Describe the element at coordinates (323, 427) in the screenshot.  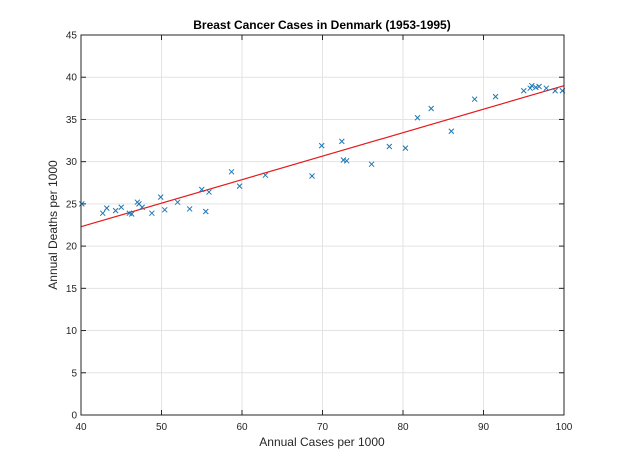
I see `x-tick-label: 70` at that location.